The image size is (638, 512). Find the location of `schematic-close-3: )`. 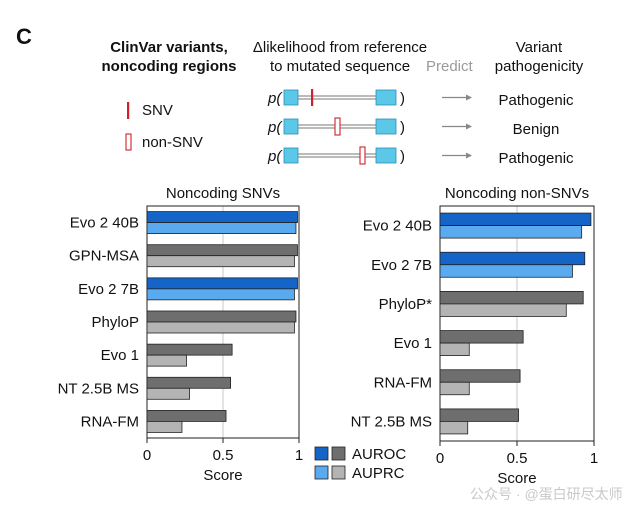

schematic-close-3: ) is located at coordinates (402, 156).